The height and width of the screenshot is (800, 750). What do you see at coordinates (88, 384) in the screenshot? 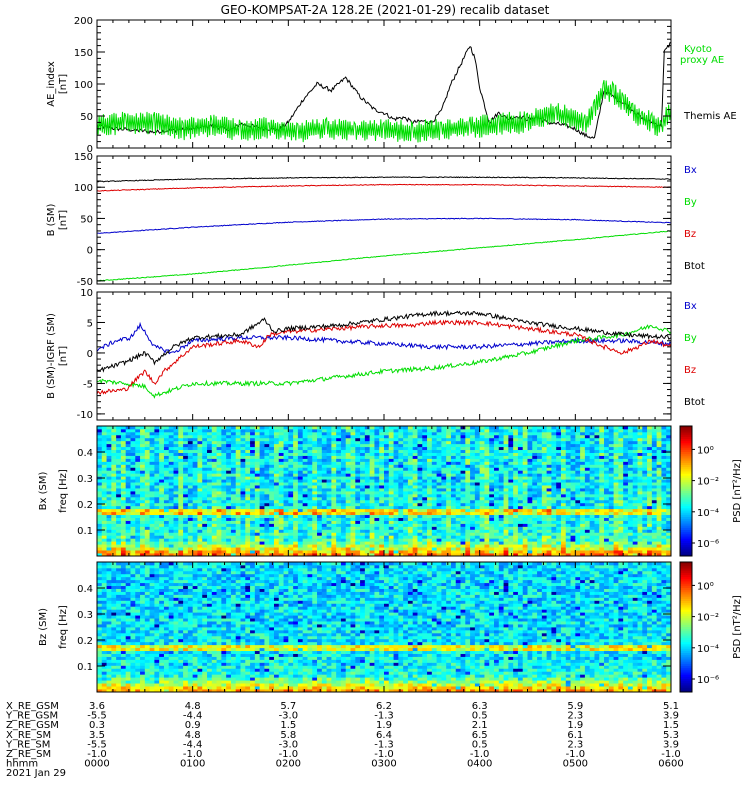
I see `db-ytick-label: -5` at bounding box center [88, 384].